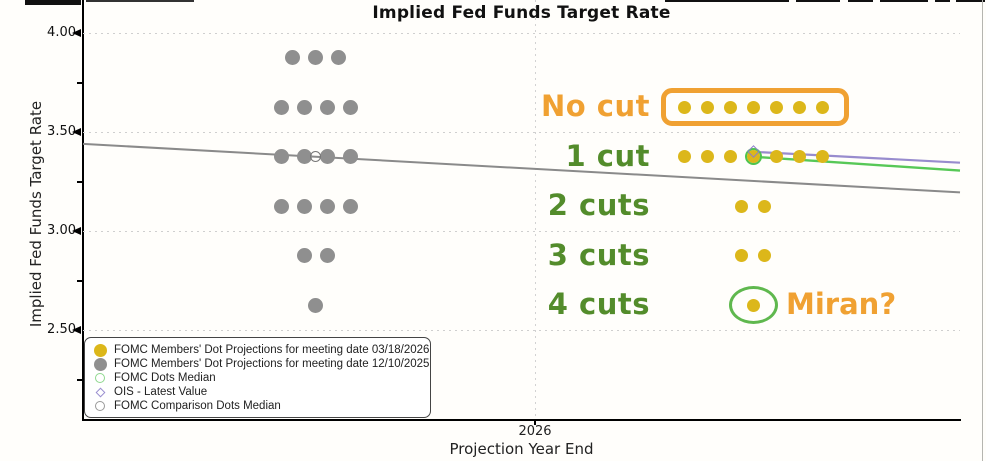  What do you see at coordinates (61, 230) in the screenshot?
I see `y-tick-label: 3.00` at bounding box center [61, 230].